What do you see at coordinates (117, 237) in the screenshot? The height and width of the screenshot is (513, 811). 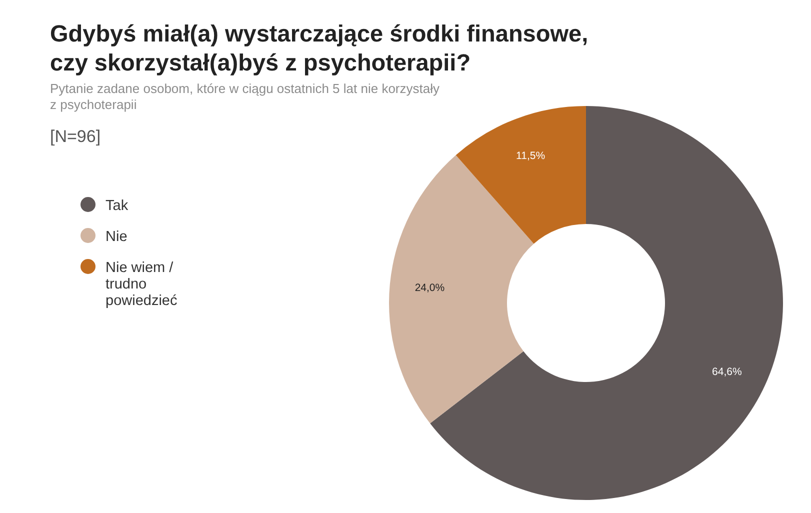 I see `legend-label: Nie` at bounding box center [117, 237].